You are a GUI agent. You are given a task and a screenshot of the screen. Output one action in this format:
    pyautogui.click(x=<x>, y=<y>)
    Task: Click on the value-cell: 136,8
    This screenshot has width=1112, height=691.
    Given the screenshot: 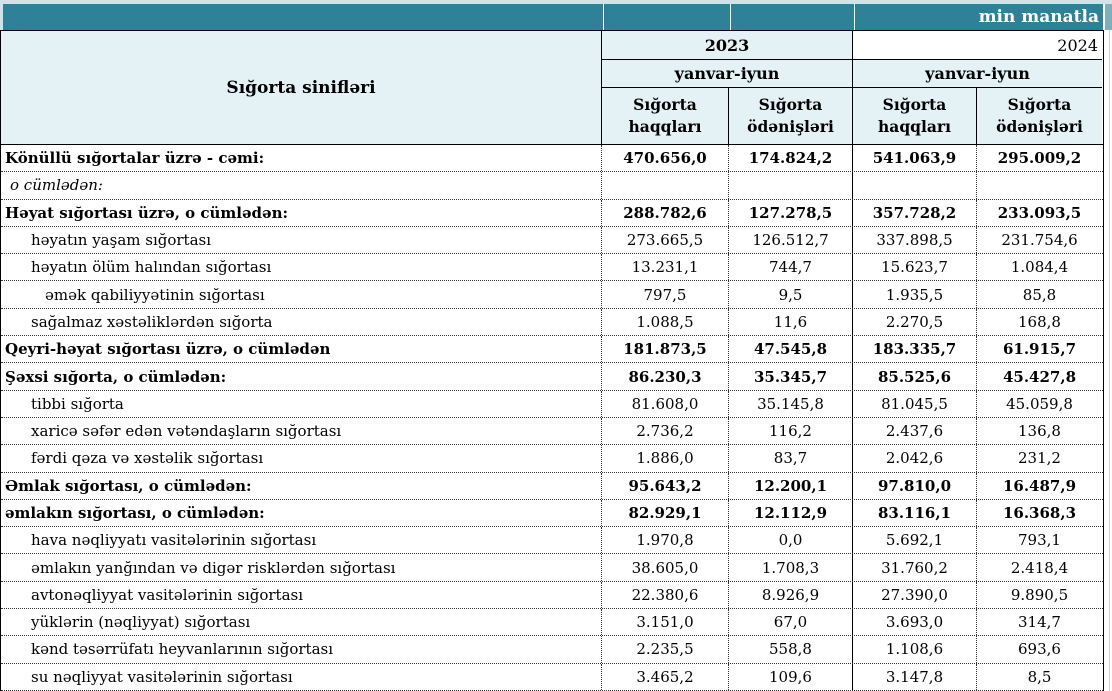 What is the action you would take?
    pyautogui.click(x=1039, y=431)
    